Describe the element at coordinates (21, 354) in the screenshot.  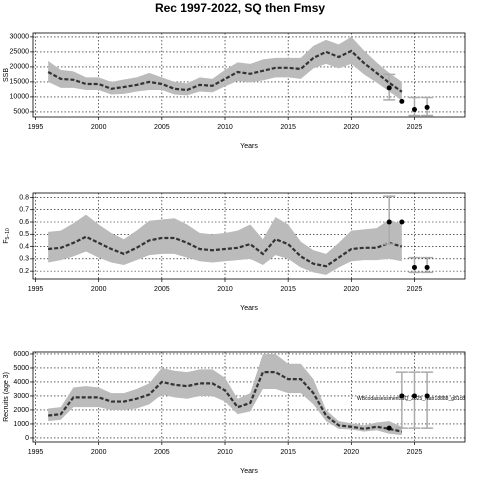
I see `y-tick-label: 6000` at that location.